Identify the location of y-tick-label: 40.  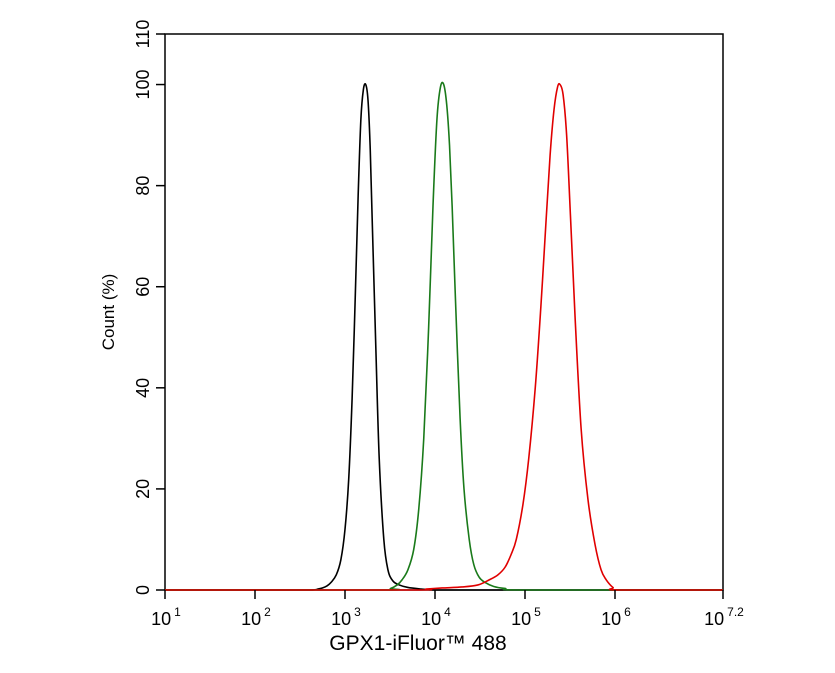
(143, 388).